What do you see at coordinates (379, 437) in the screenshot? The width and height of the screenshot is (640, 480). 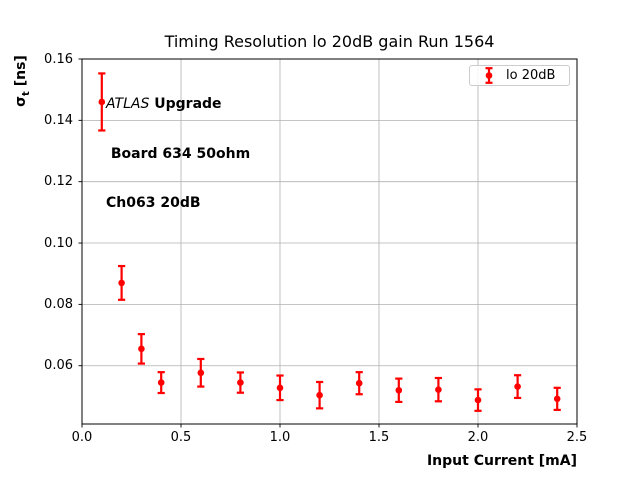 I see `x-tick-label: 1.5` at bounding box center [379, 437].